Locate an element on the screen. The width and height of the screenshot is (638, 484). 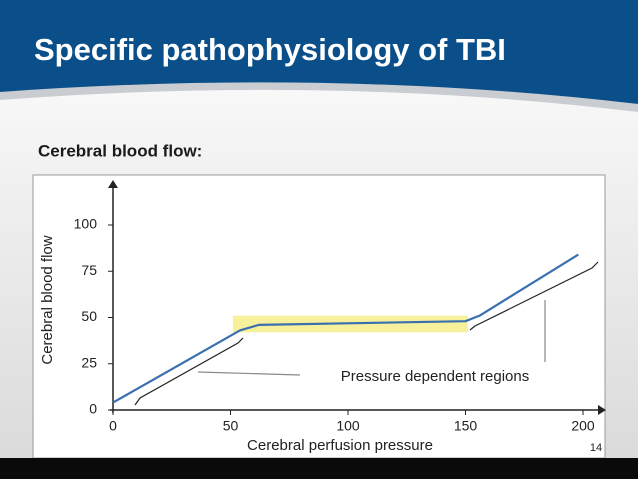
y-axis-arrow is located at coordinates (113, 184).